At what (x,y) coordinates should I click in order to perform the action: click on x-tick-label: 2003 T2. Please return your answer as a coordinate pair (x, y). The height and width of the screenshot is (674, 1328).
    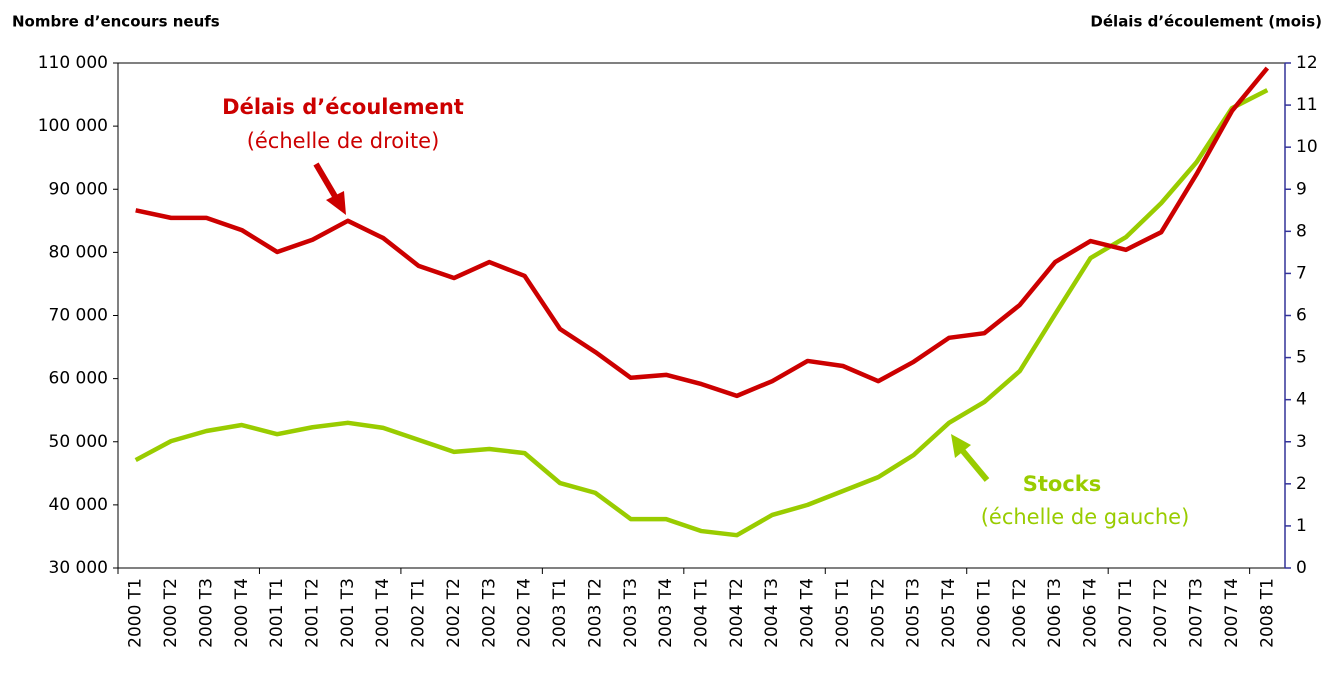
    Looking at the image, I should click on (595, 613).